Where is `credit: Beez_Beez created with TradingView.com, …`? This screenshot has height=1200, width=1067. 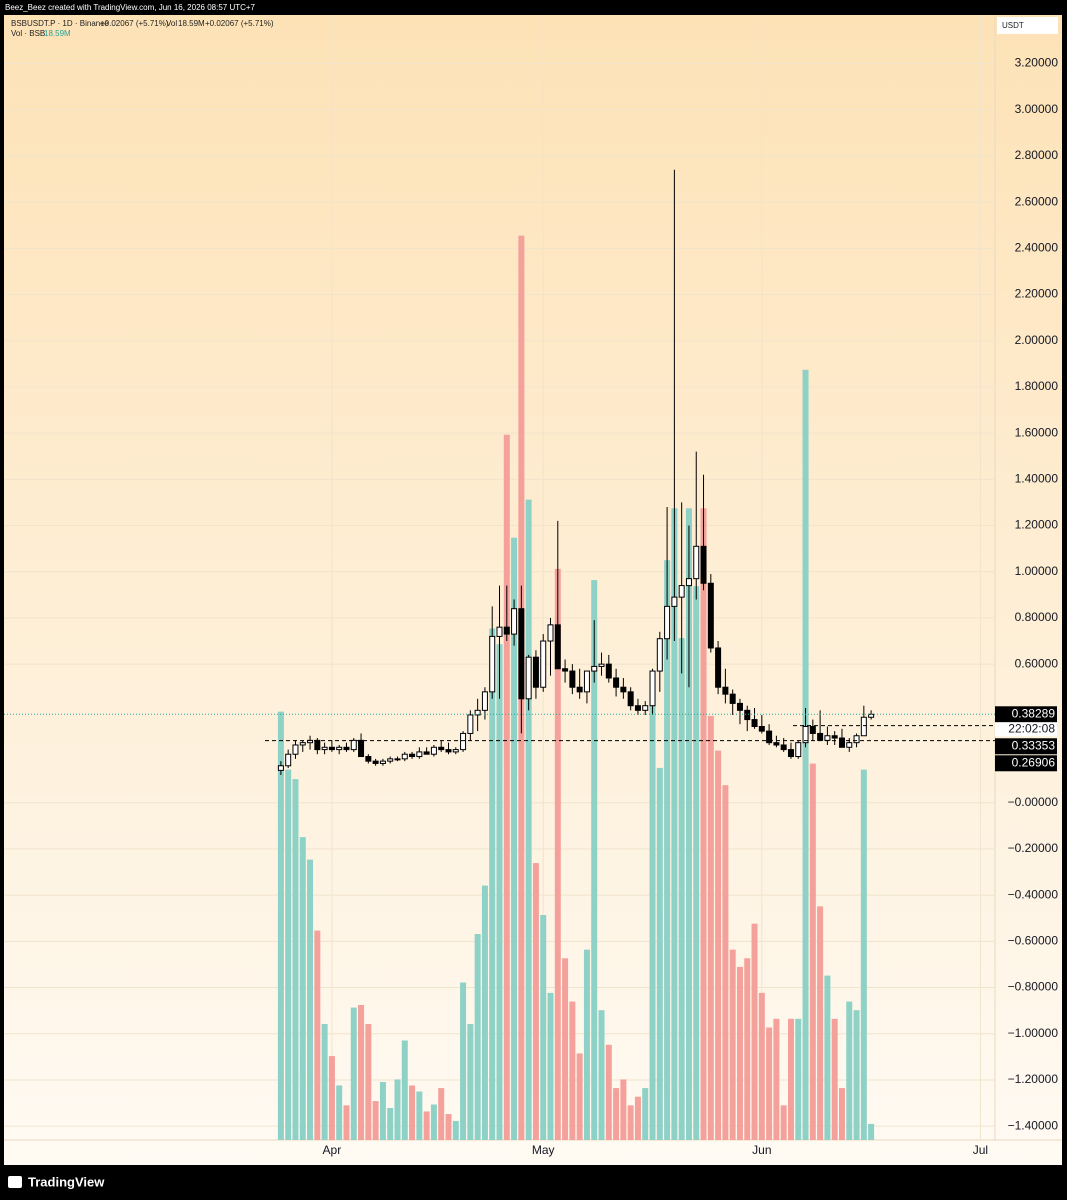
credit: Beez_Beez created with TradingView.com, … is located at coordinates (130, 7).